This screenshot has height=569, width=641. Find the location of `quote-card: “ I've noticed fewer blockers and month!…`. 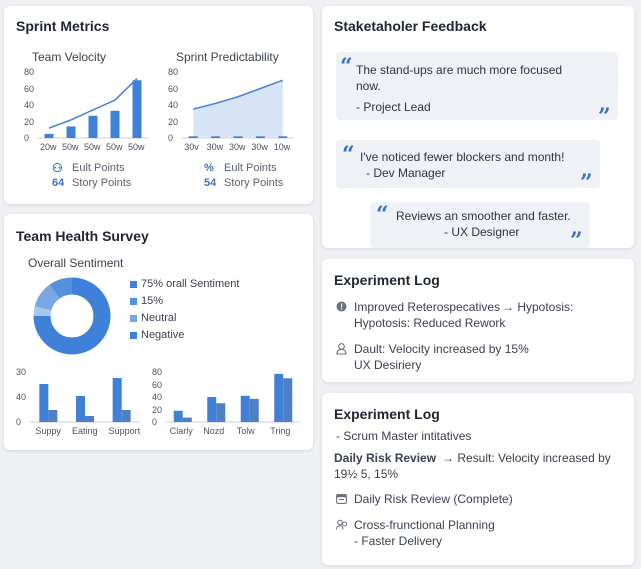

quote-card: “ I've noticed fewer blockers and month!… is located at coordinates (468, 167).